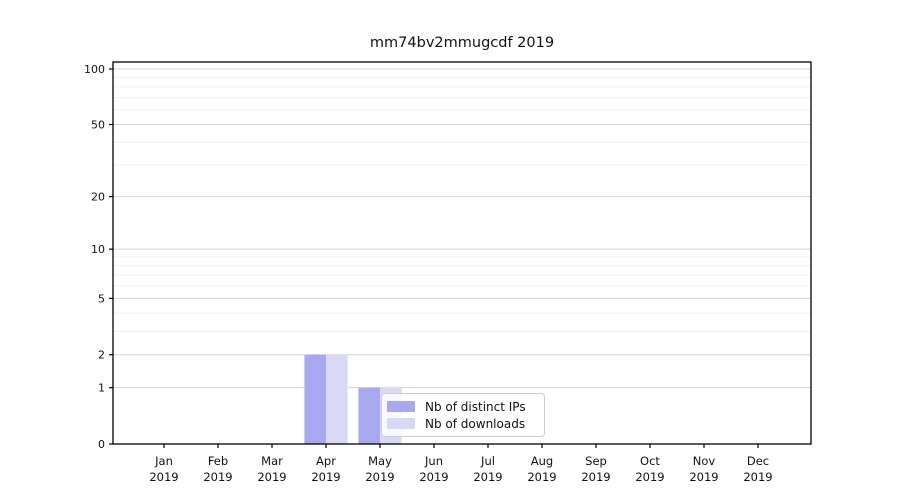 This screenshot has height=500, width=900. Describe the element at coordinates (98, 197) in the screenshot. I see `y-tick-label-20: 20` at that location.